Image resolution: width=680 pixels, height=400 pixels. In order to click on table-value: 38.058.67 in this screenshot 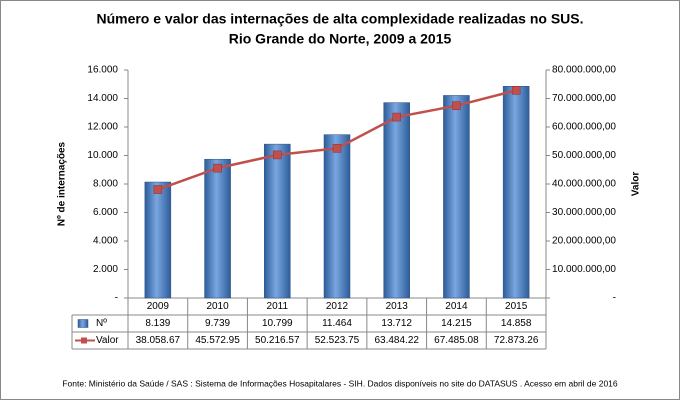, I will do `click(158, 340)`.